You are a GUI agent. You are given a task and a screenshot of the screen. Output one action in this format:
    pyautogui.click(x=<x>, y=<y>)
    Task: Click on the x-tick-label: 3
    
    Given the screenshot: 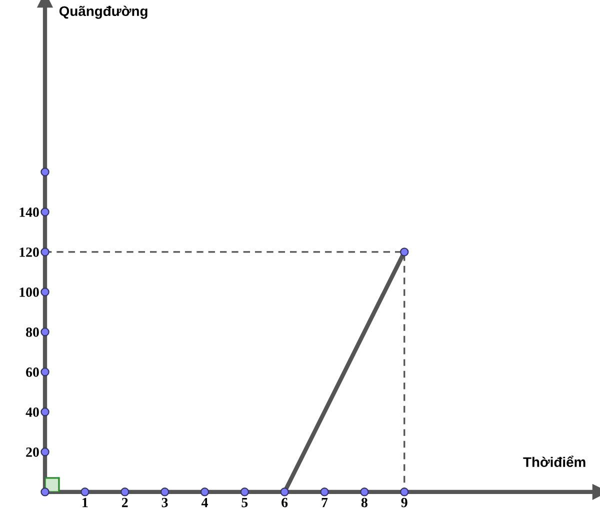 What is the action you would take?
    pyautogui.click(x=165, y=503)
    